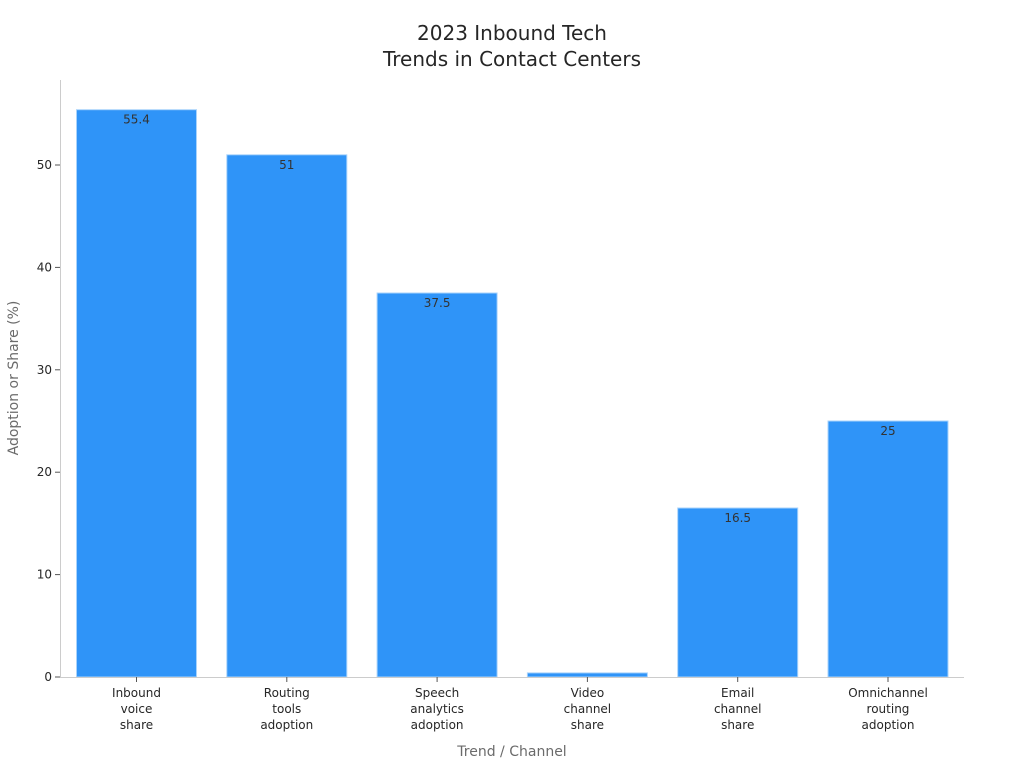  Describe the element at coordinates (512, 33) in the screenshot. I see `chart-title-line-1: 2023 Inbound Tech` at that location.